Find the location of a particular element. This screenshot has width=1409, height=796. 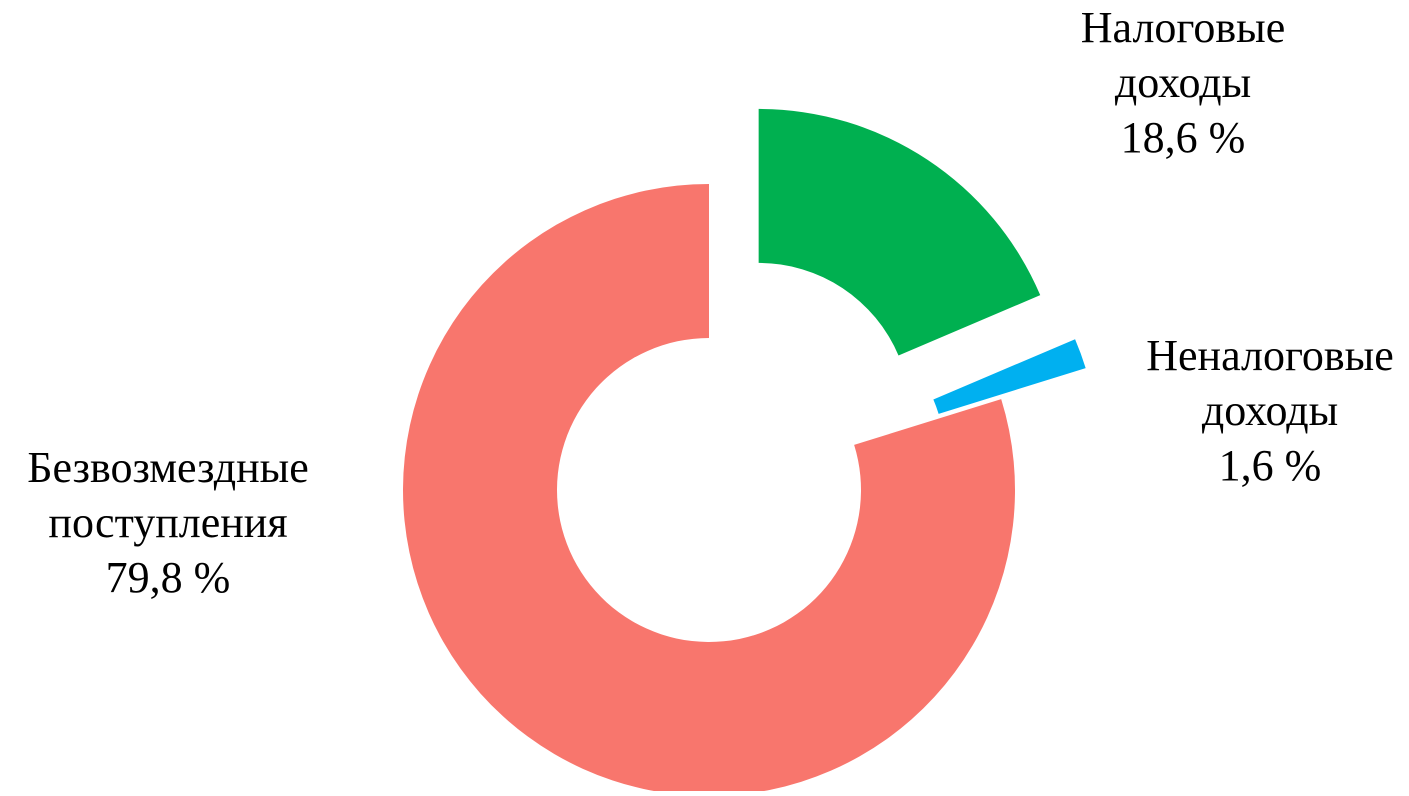

slice-label-1: Неналоговые доходы 1,6 % is located at coordinates (1270, 410).